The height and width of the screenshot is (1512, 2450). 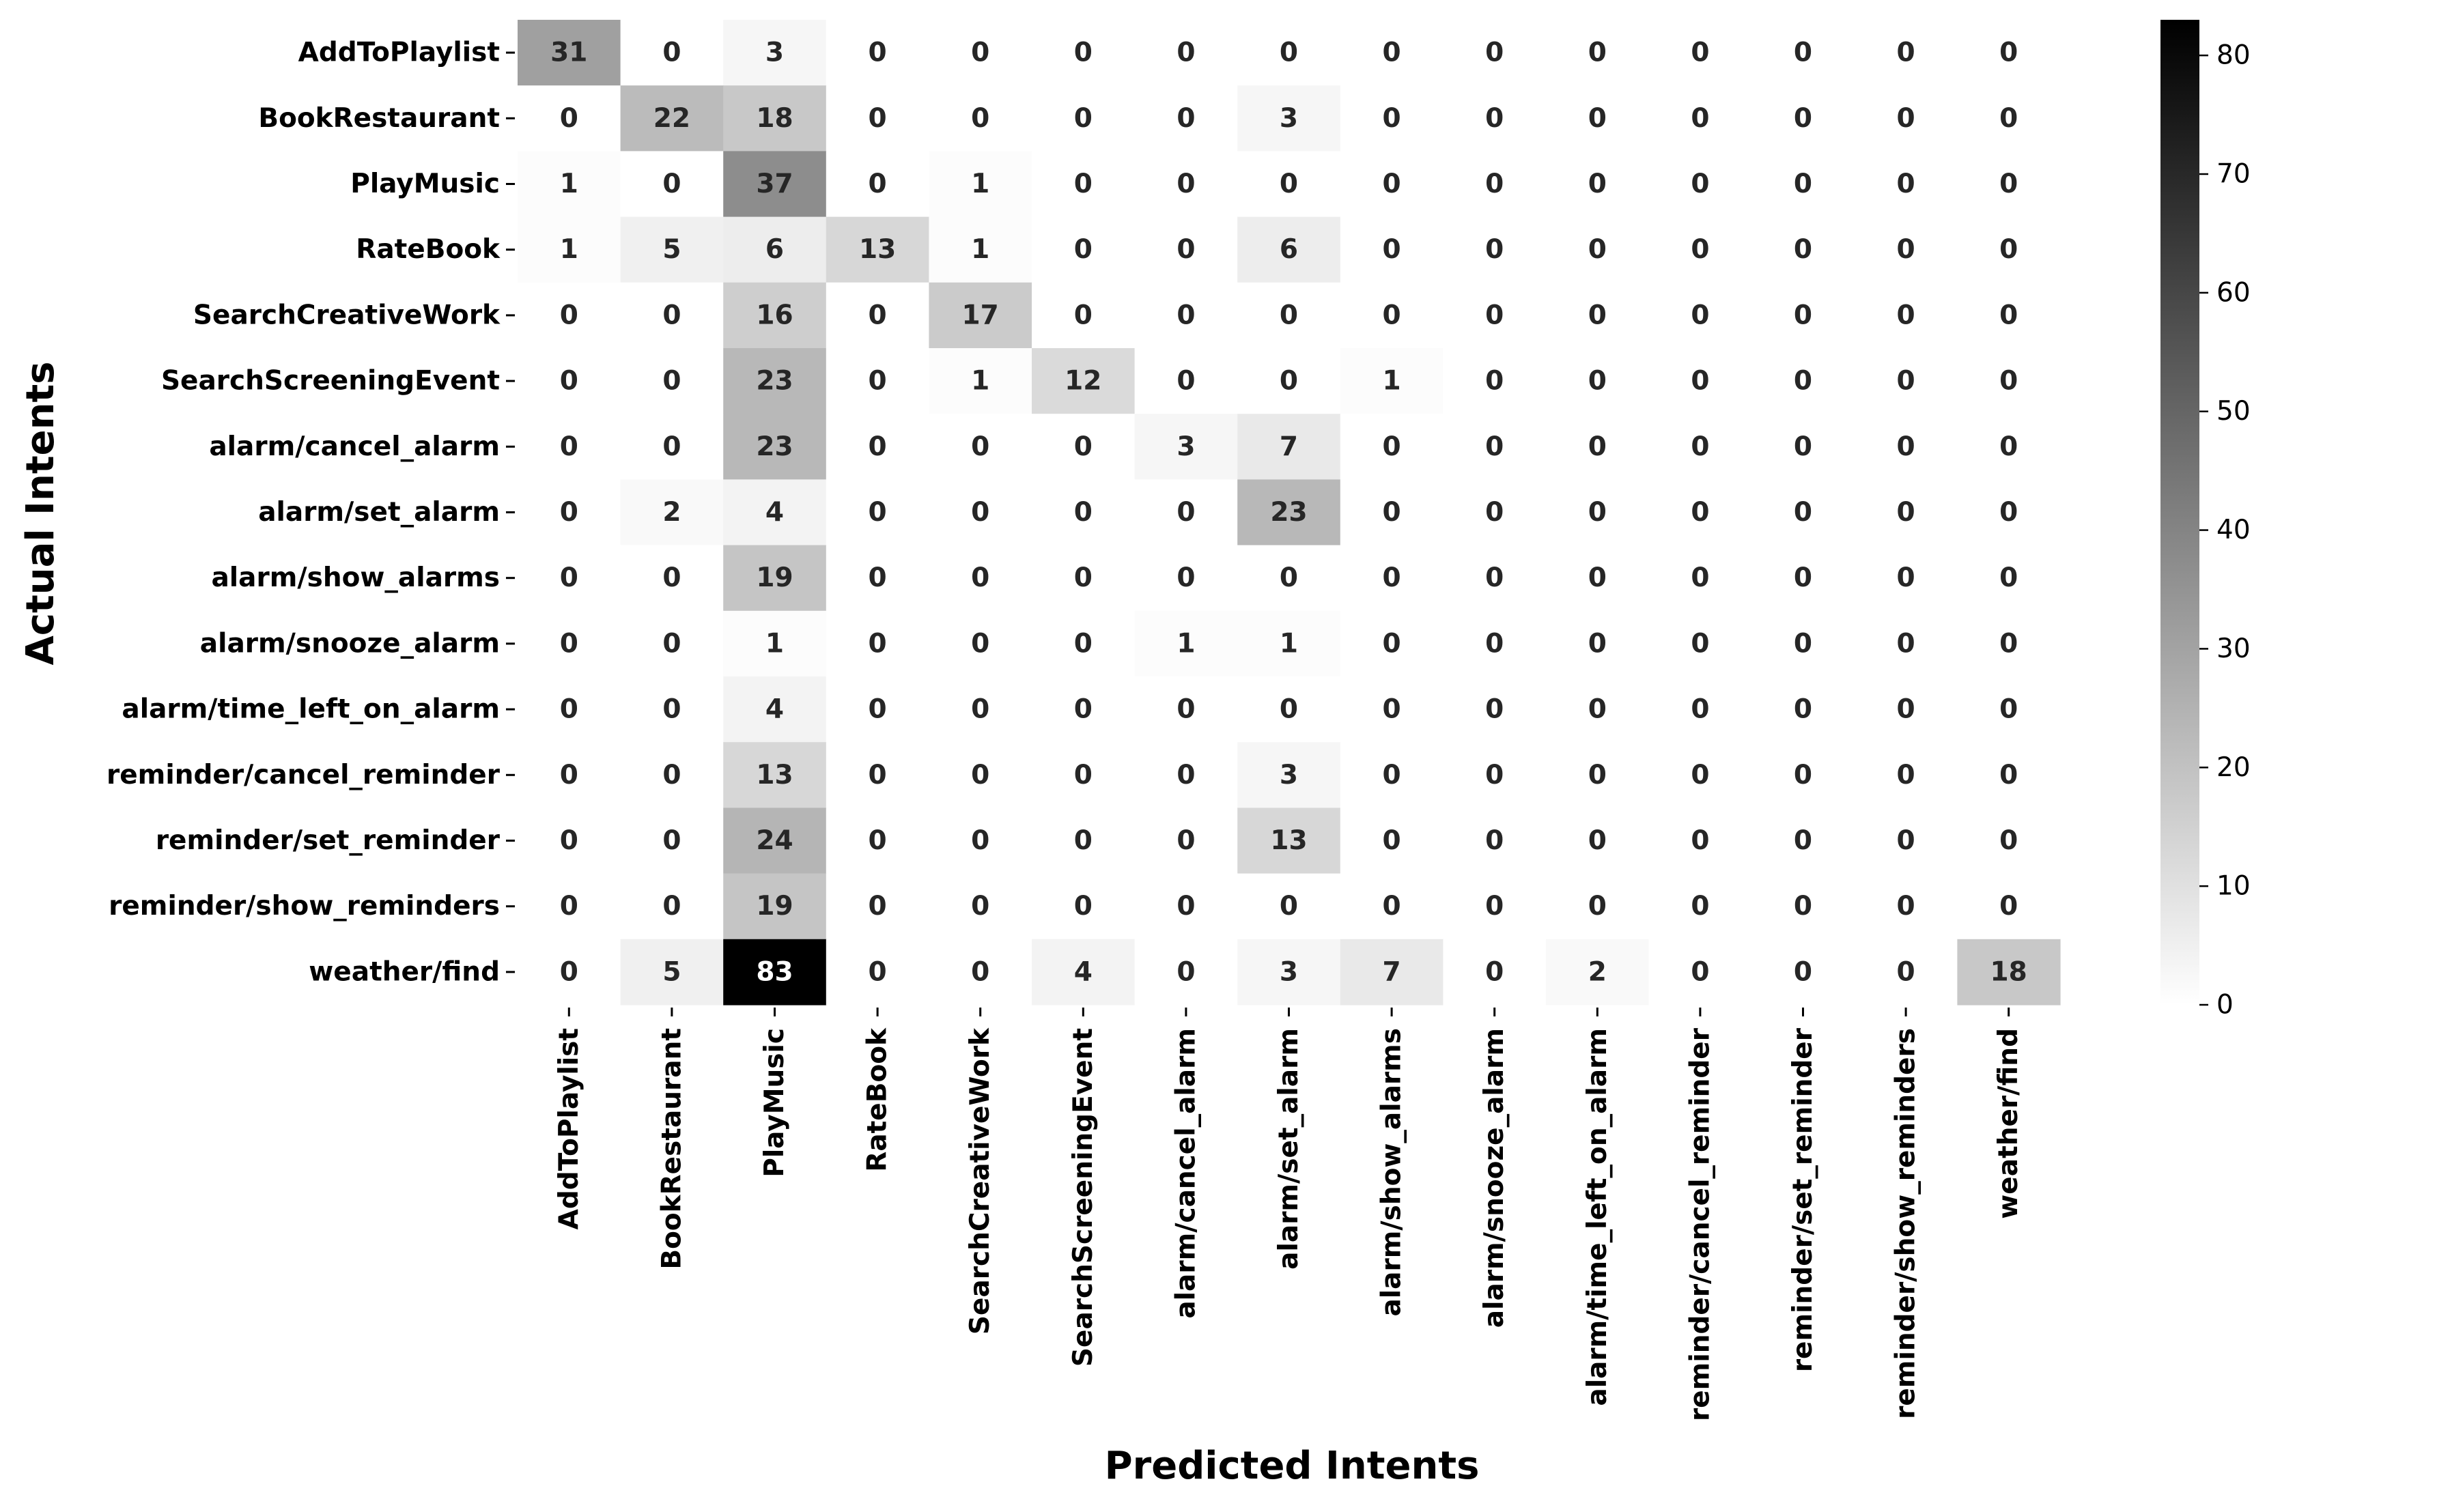 I want to click on cell-value-label: 13, so click(x=877, y=249).